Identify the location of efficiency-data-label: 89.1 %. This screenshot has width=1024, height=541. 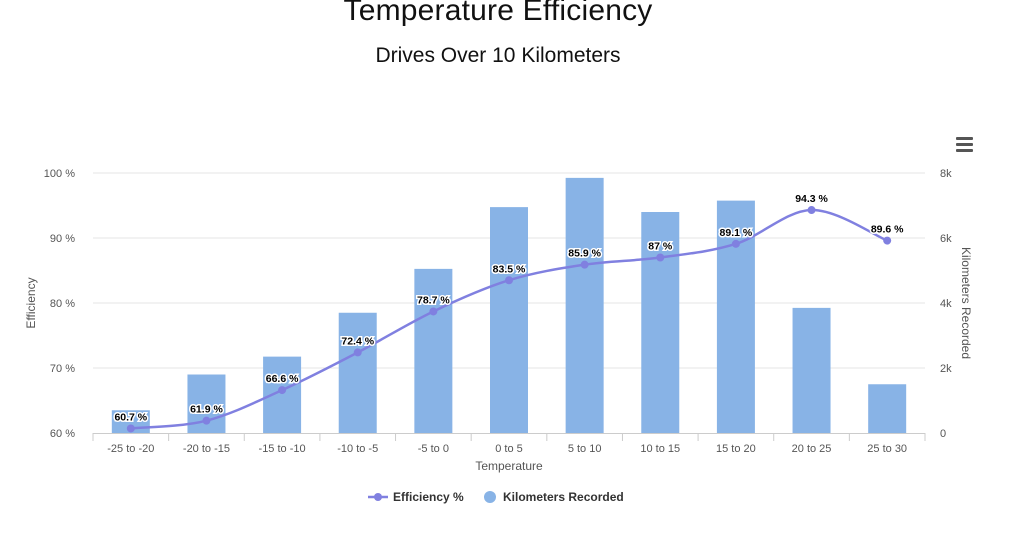
(736, 233).